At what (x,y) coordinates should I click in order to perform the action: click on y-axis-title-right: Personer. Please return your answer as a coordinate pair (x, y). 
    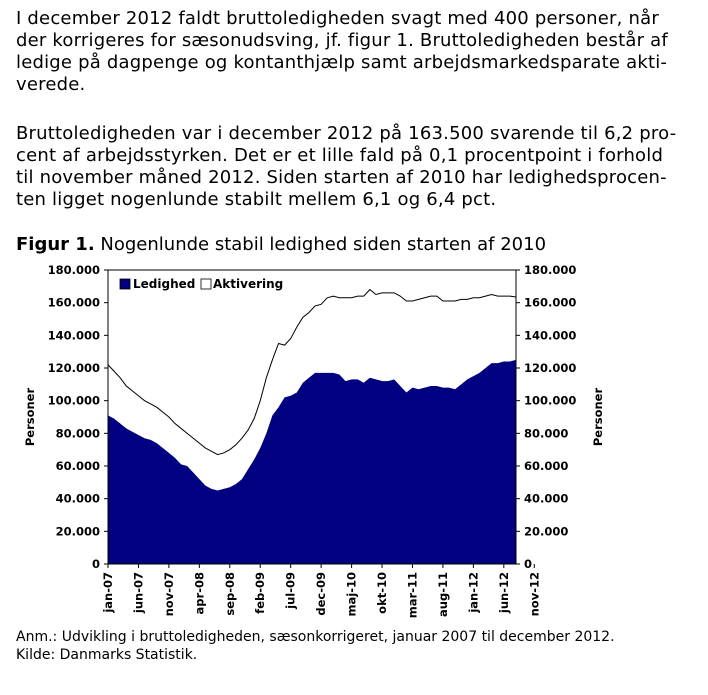
    Looking at the image, I should click on (598, 417).